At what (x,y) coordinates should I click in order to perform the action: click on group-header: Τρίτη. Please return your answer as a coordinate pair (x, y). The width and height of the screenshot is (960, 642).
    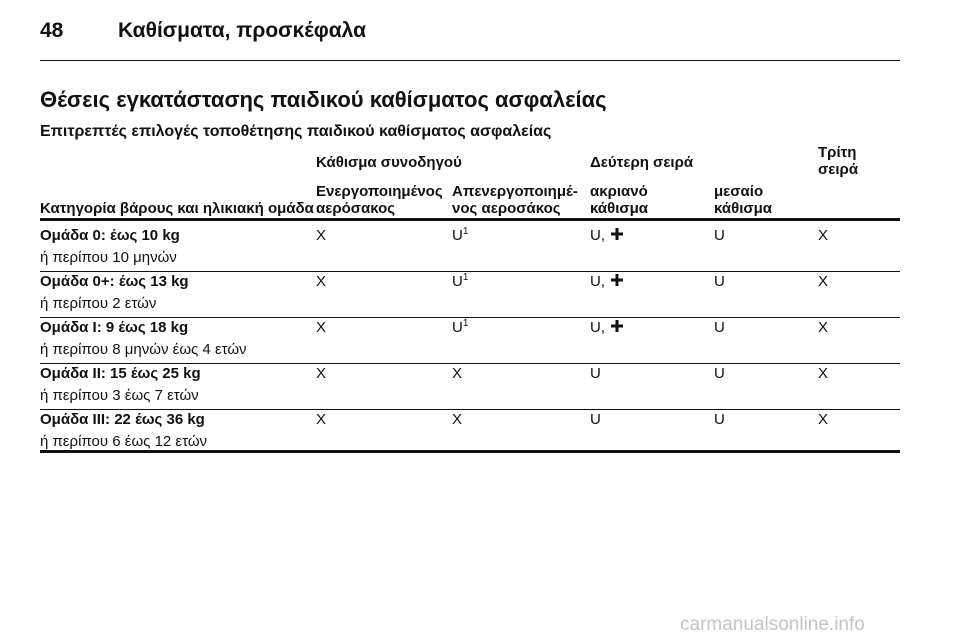
    Looking at the image, I should click on (837, 152).